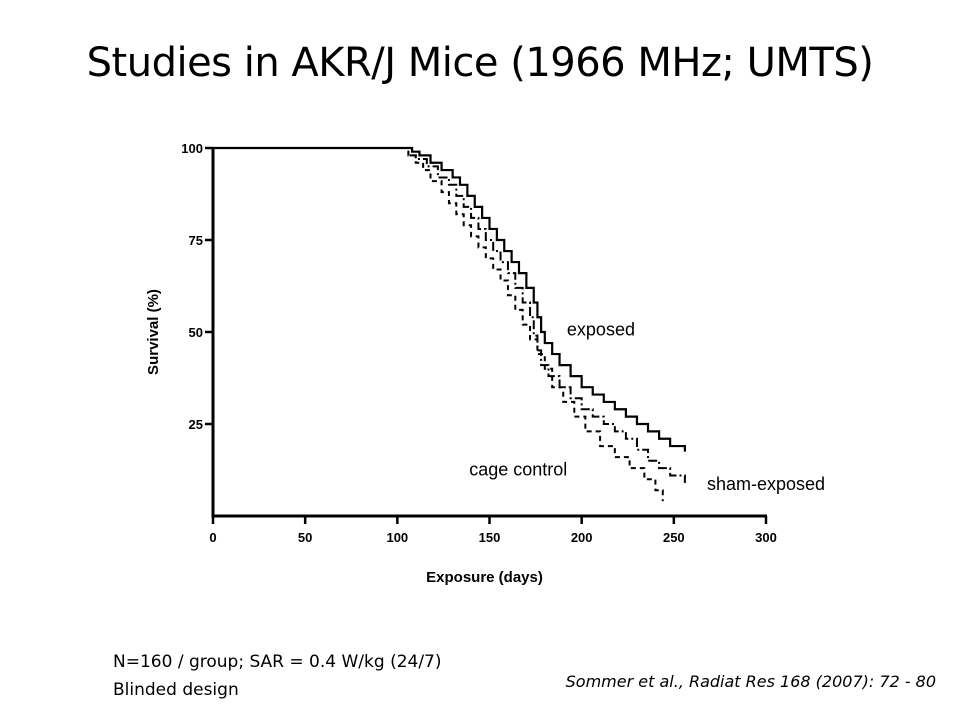 Image resolution: width=960 pixels, height=720 pixels. What do you see at coordinates (305, 537) in the screenshot?
I see `x-tick-label: 50` at bounding box center [305, 537].